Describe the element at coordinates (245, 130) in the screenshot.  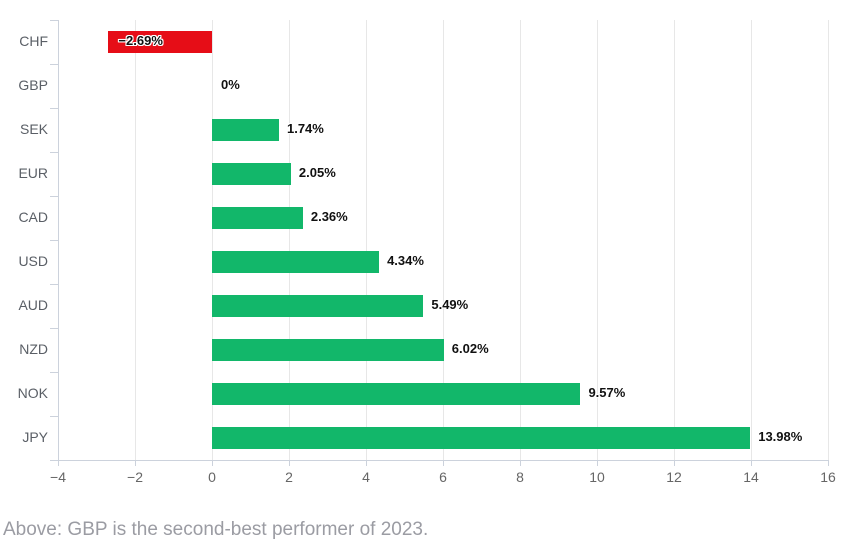
I see `bar-sek` at that location.